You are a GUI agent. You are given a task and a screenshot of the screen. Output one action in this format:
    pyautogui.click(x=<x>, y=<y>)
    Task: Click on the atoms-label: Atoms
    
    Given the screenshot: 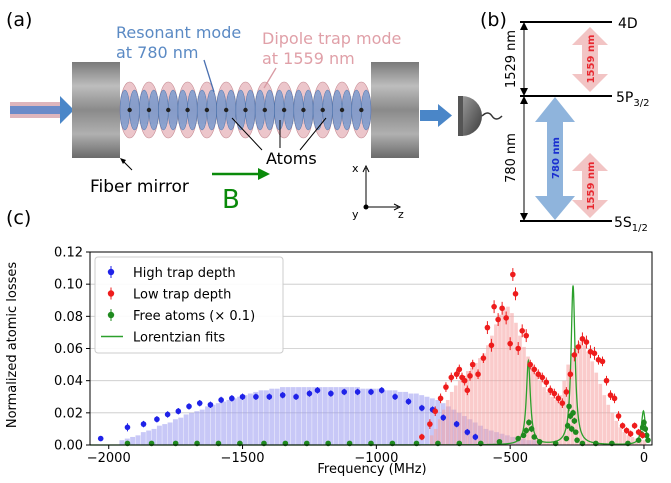 What is the action you would take?
    pyautogui.click(x=291, y=158)
    